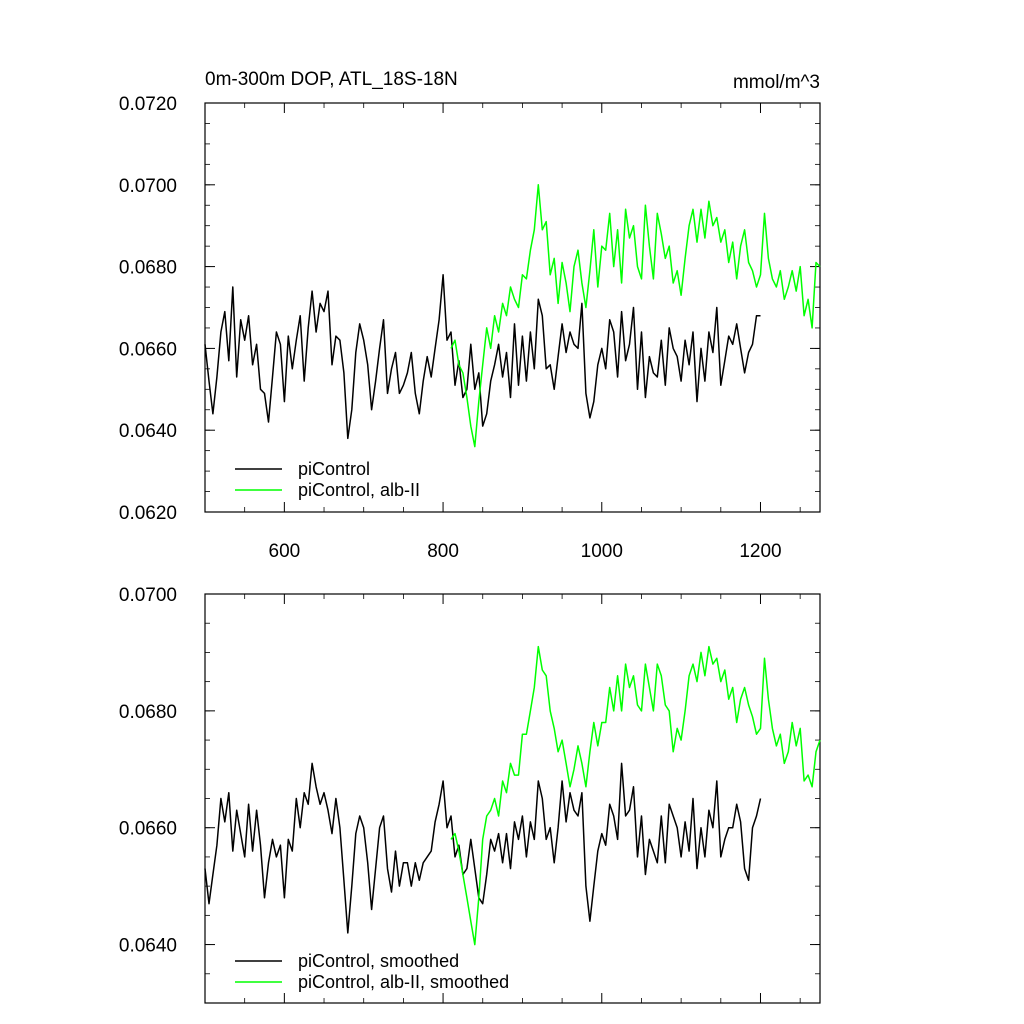  I want to click on panel0-y-tick-label: 0.0680, so click(148, 268).